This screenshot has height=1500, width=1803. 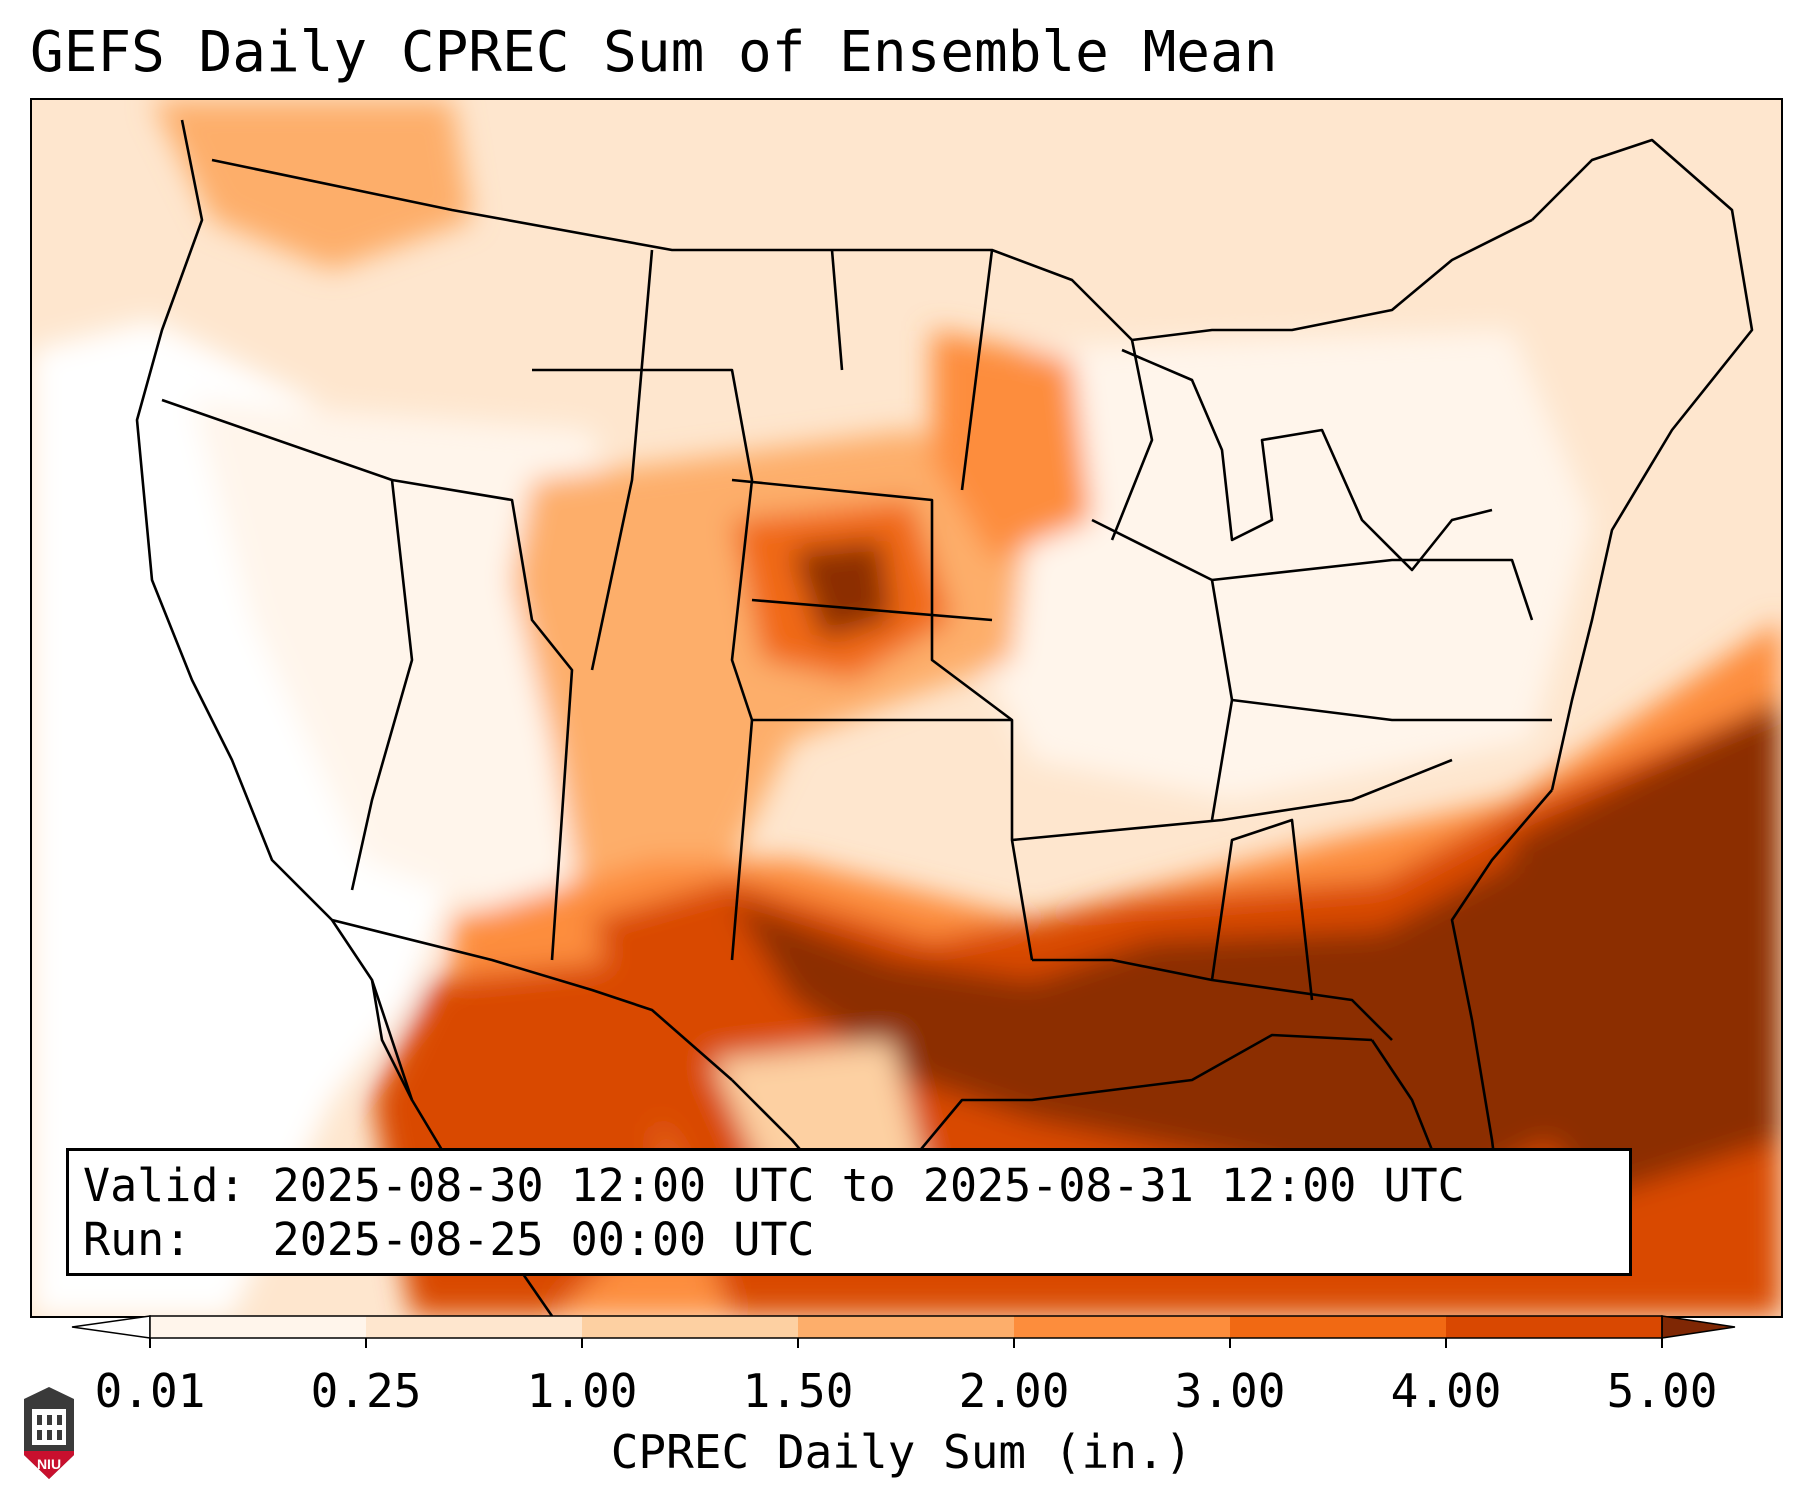 What do you see at coordinates (654, 52) in the screenshot?
I see `map-title: GEFS Daily CPREC Sum of Ensemble Mean` at bounding box center [654, 52].